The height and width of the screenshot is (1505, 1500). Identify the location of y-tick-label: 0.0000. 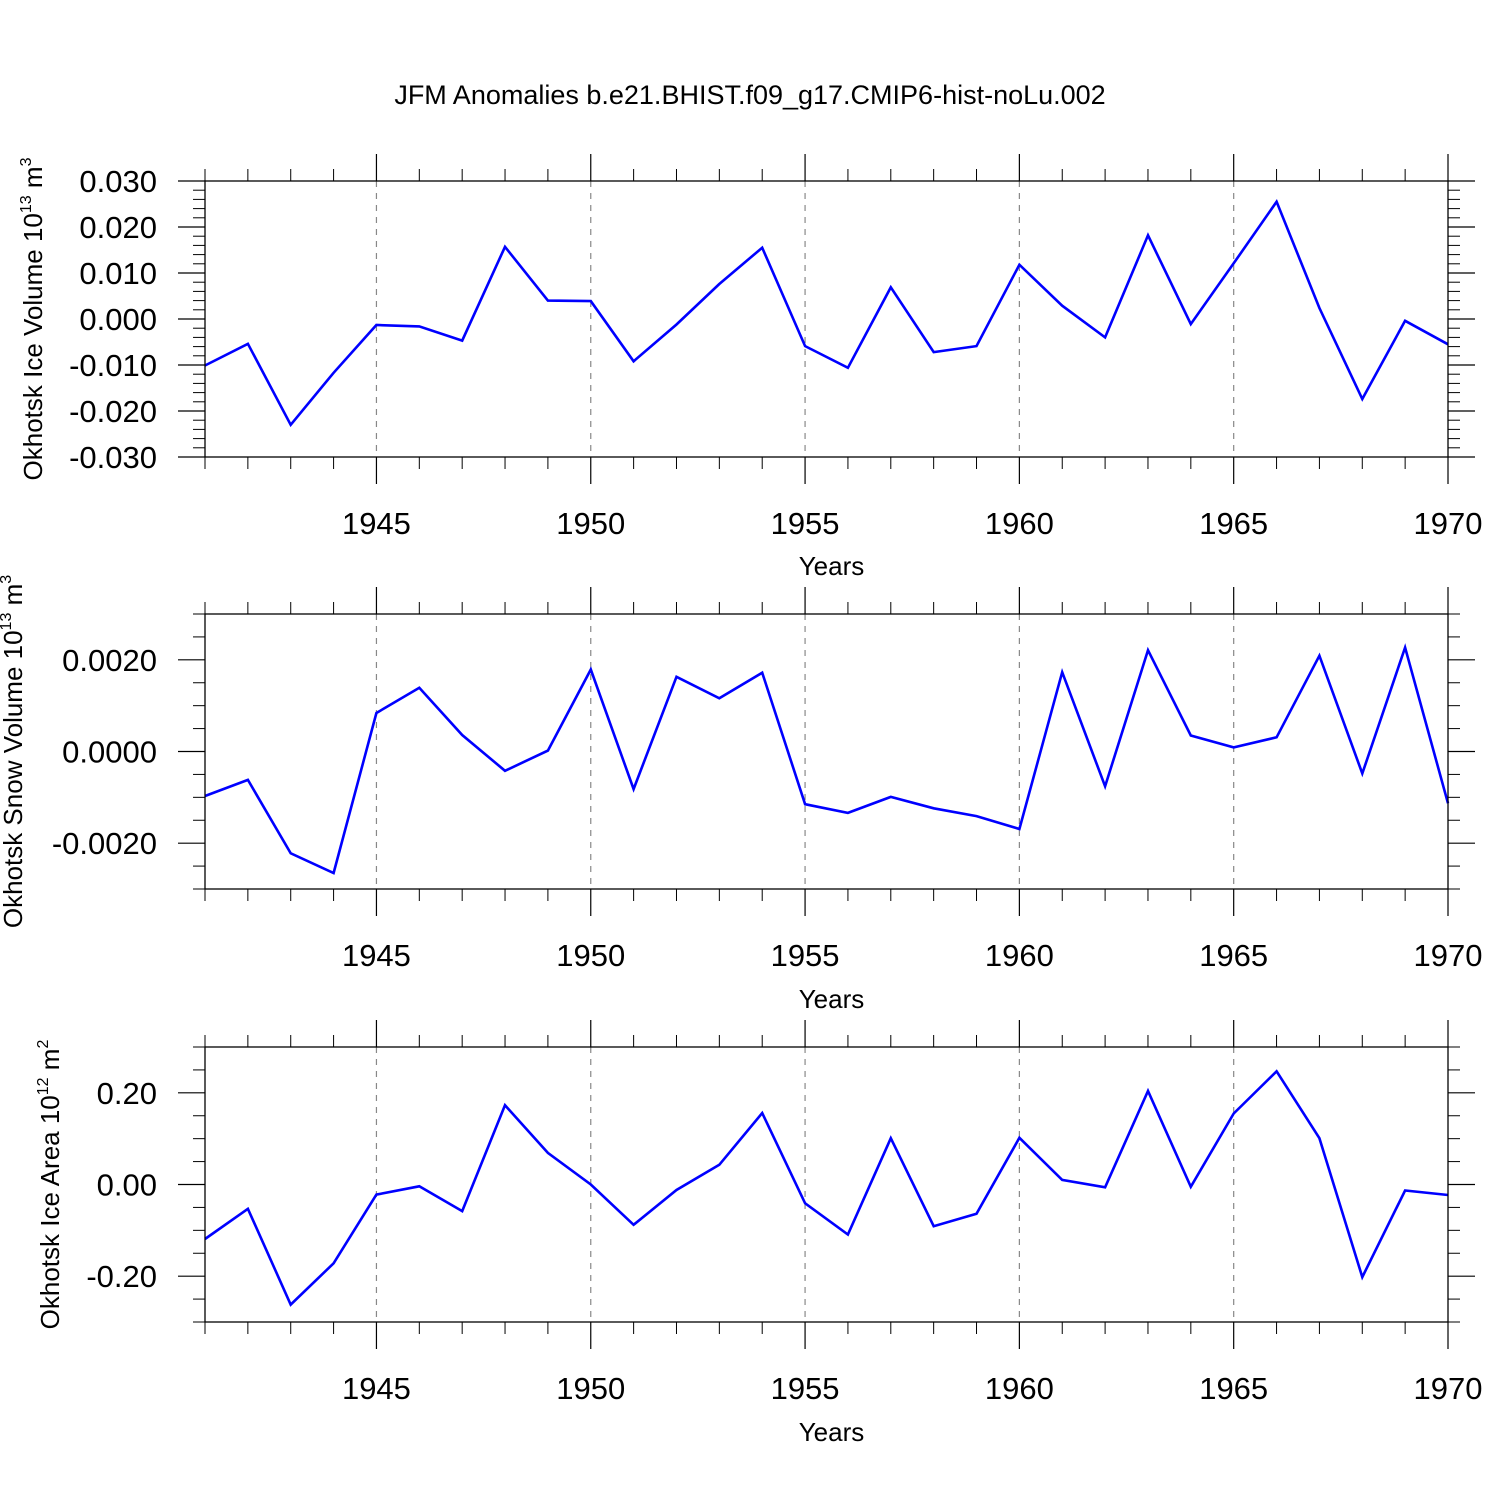
(109, 752).